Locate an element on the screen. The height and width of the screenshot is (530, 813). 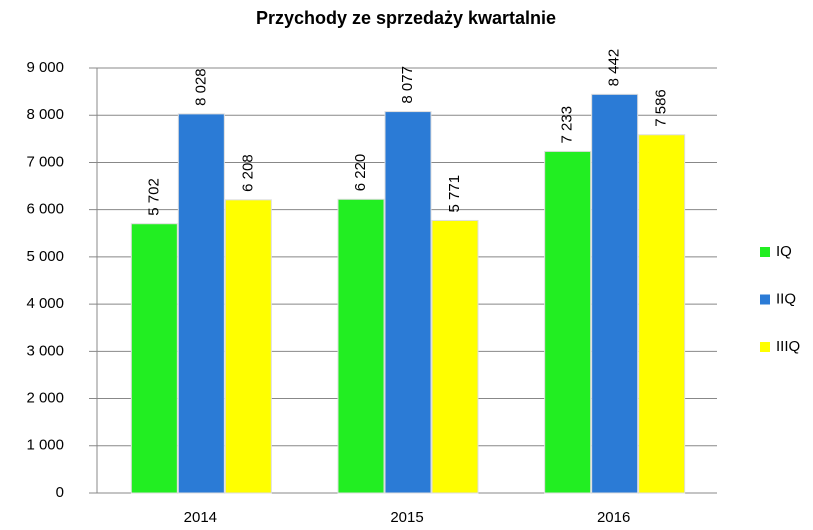
y-tick-label: 6 000 is located at coordinates (45, 209).